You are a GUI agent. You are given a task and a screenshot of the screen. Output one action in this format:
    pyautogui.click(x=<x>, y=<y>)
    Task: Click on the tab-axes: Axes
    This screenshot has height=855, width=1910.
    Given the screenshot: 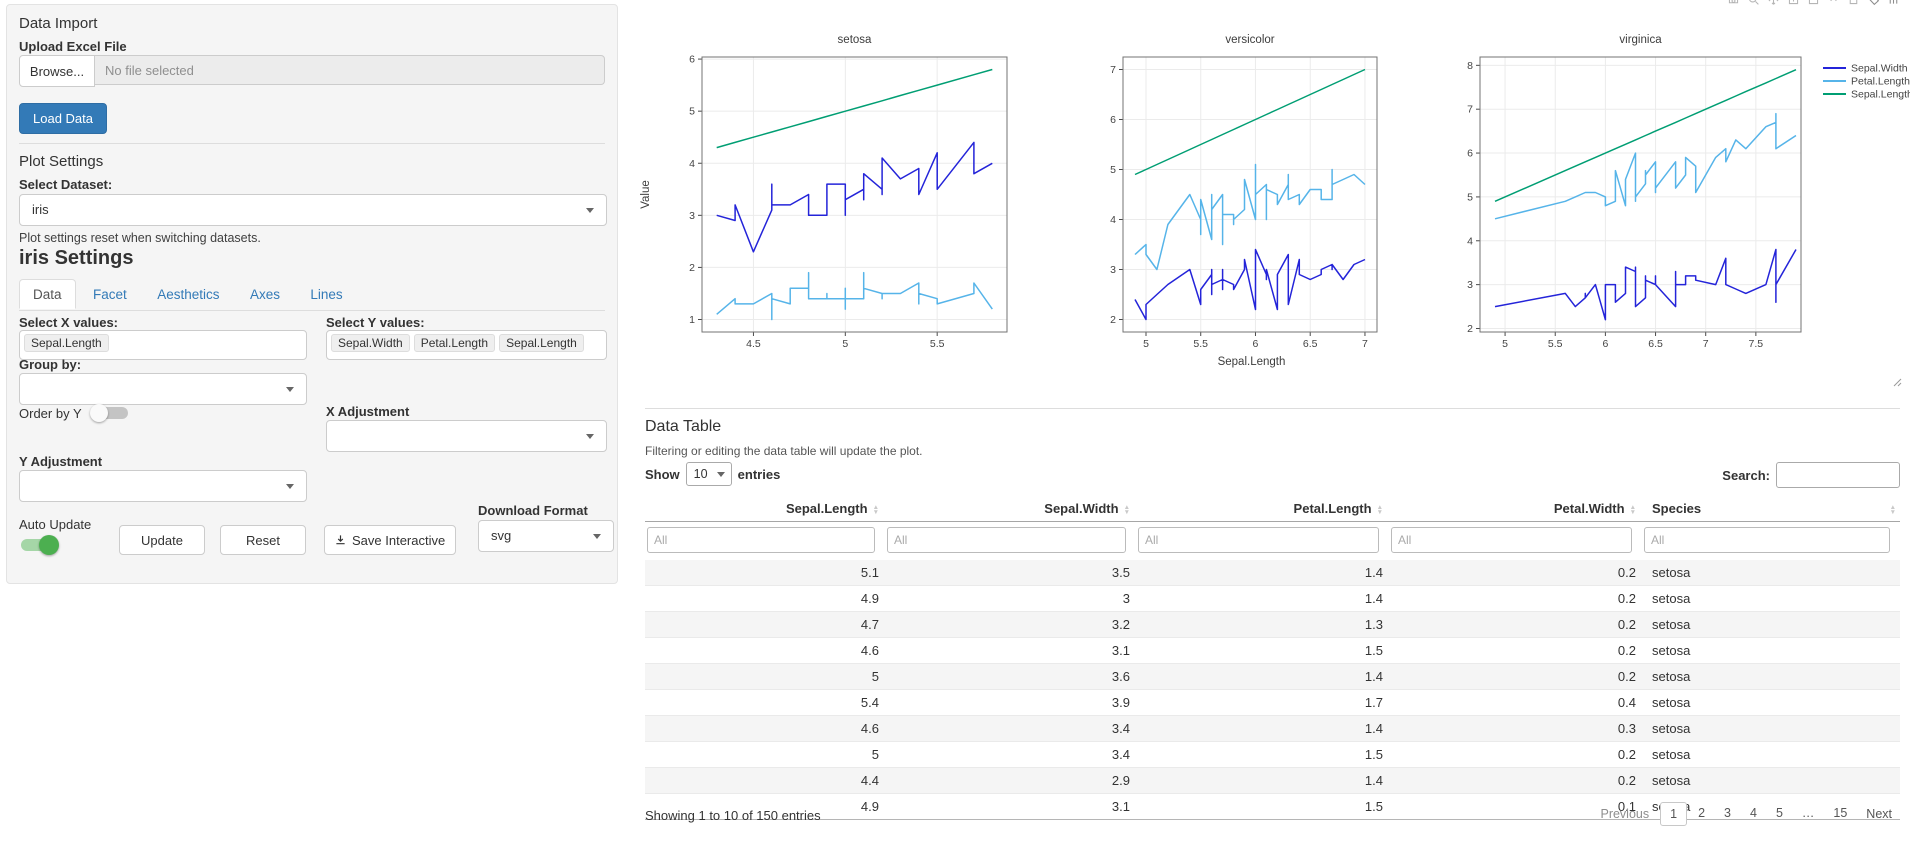 What is the action you would take?
    pyautogui.click(x=264, y=294)
    